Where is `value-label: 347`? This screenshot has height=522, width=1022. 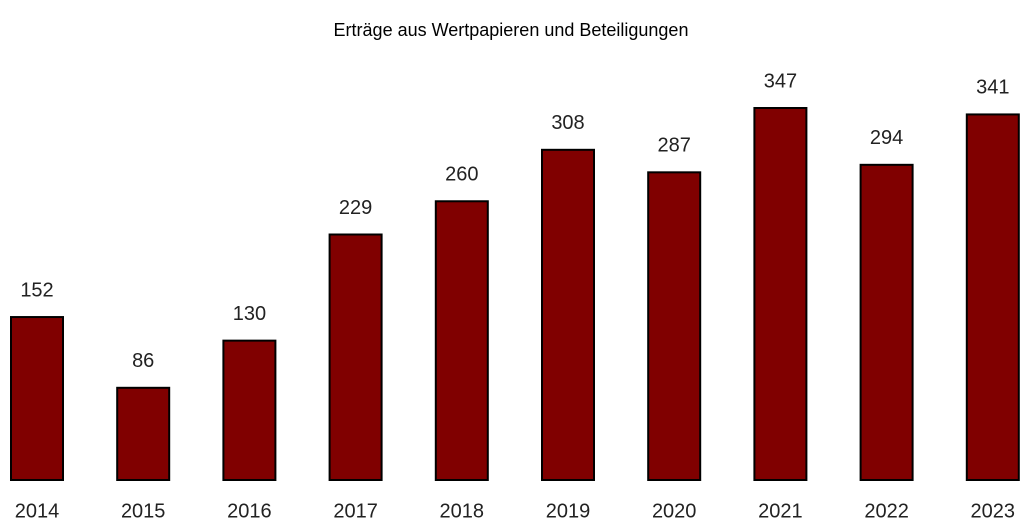
value-label: 347 is located at coordinates (780, 81).